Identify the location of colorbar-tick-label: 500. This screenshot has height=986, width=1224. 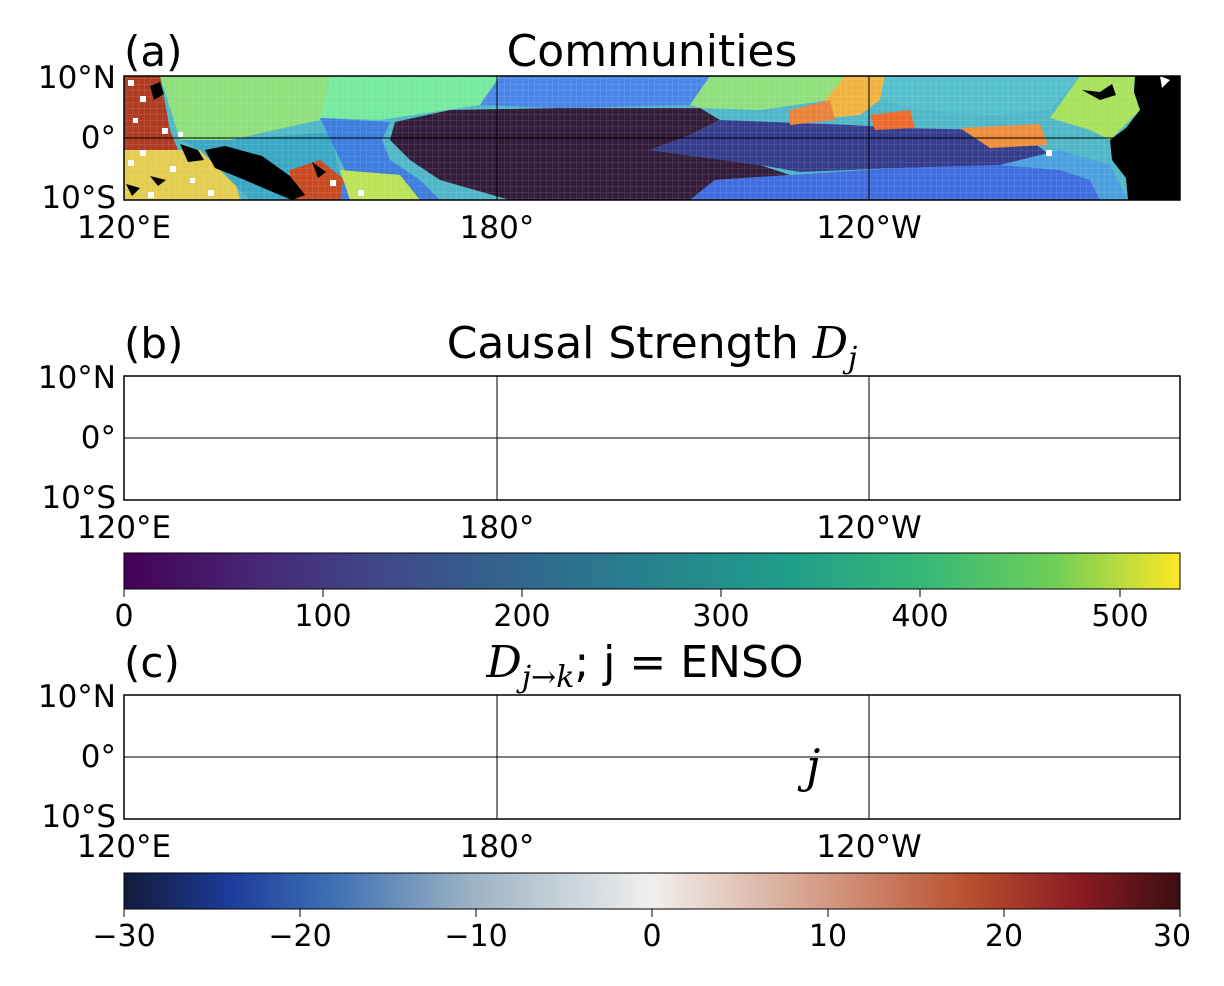
(1119, 616).